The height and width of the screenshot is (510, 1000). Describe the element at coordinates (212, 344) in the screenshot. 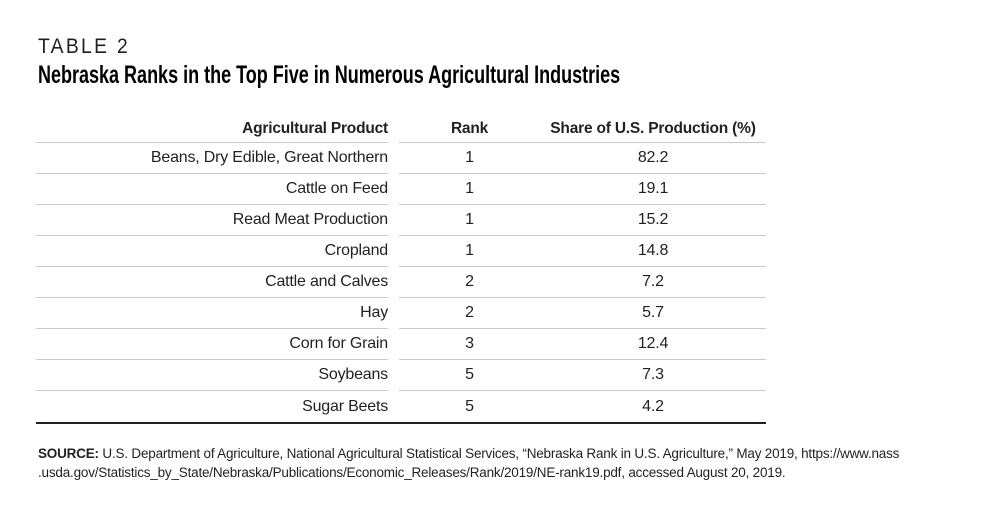

I see `product-cell: Corn for Grain` at that location.